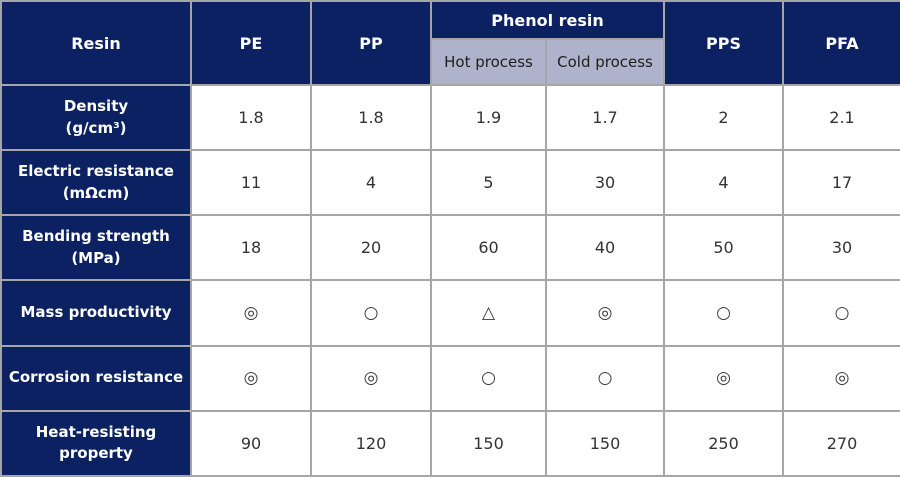  What do you see at coordinates (251, 248) in the screenshot?
I see `data-cell: 18` at bounding box center [251, 248].